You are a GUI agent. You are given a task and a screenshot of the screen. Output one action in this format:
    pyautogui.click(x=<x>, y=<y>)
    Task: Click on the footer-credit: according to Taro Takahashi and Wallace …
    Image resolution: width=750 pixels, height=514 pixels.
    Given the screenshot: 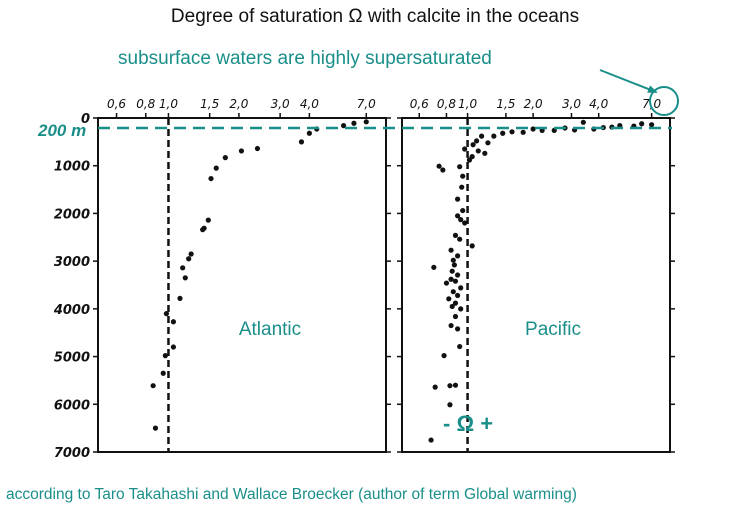 What is the action you would take?
    pyautogui.click(x=291, y=494)
    